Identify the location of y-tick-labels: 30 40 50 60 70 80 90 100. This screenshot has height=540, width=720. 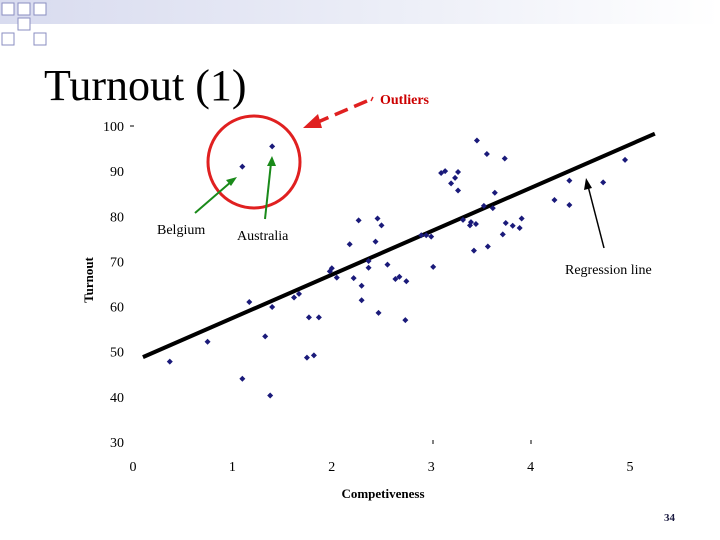
(113, 285).